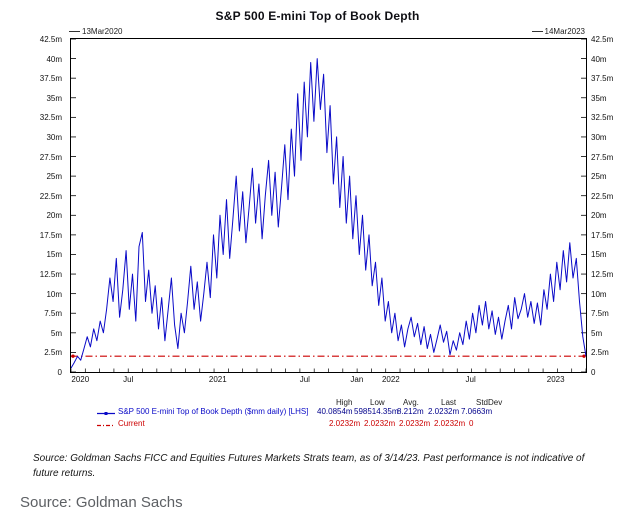 This screenshot has width=635, height=526. I want to click on legend-stat-header-last: Last, so click(449, 402).